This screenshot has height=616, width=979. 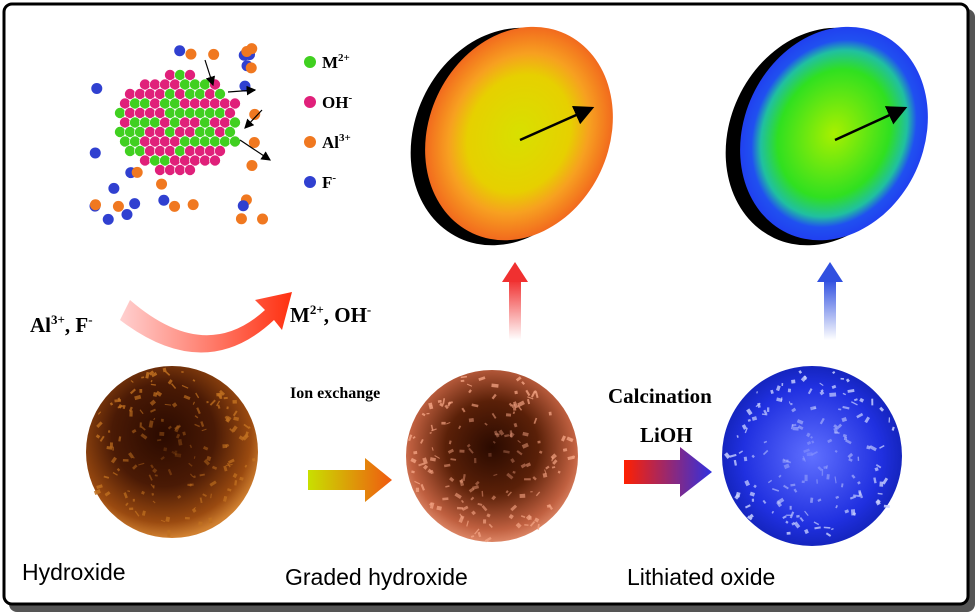 I want to click on label: F, so click(x=327, y=182).